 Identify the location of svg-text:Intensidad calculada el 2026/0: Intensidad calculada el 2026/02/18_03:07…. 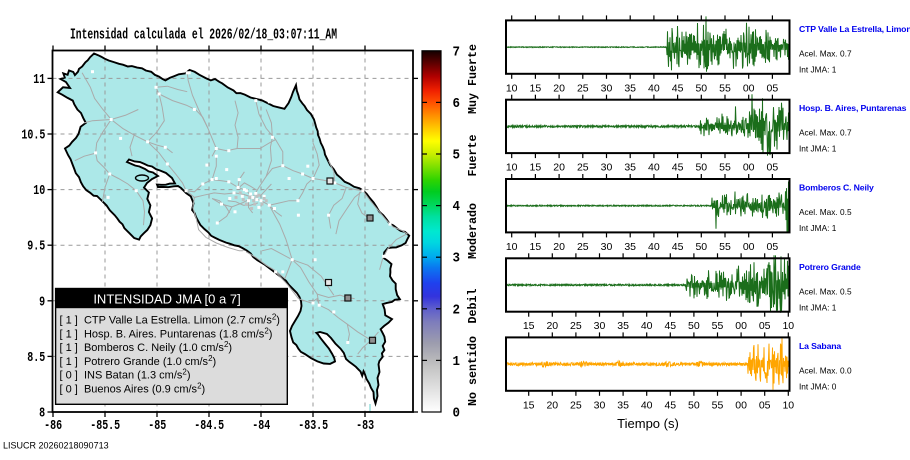
(203, 36).